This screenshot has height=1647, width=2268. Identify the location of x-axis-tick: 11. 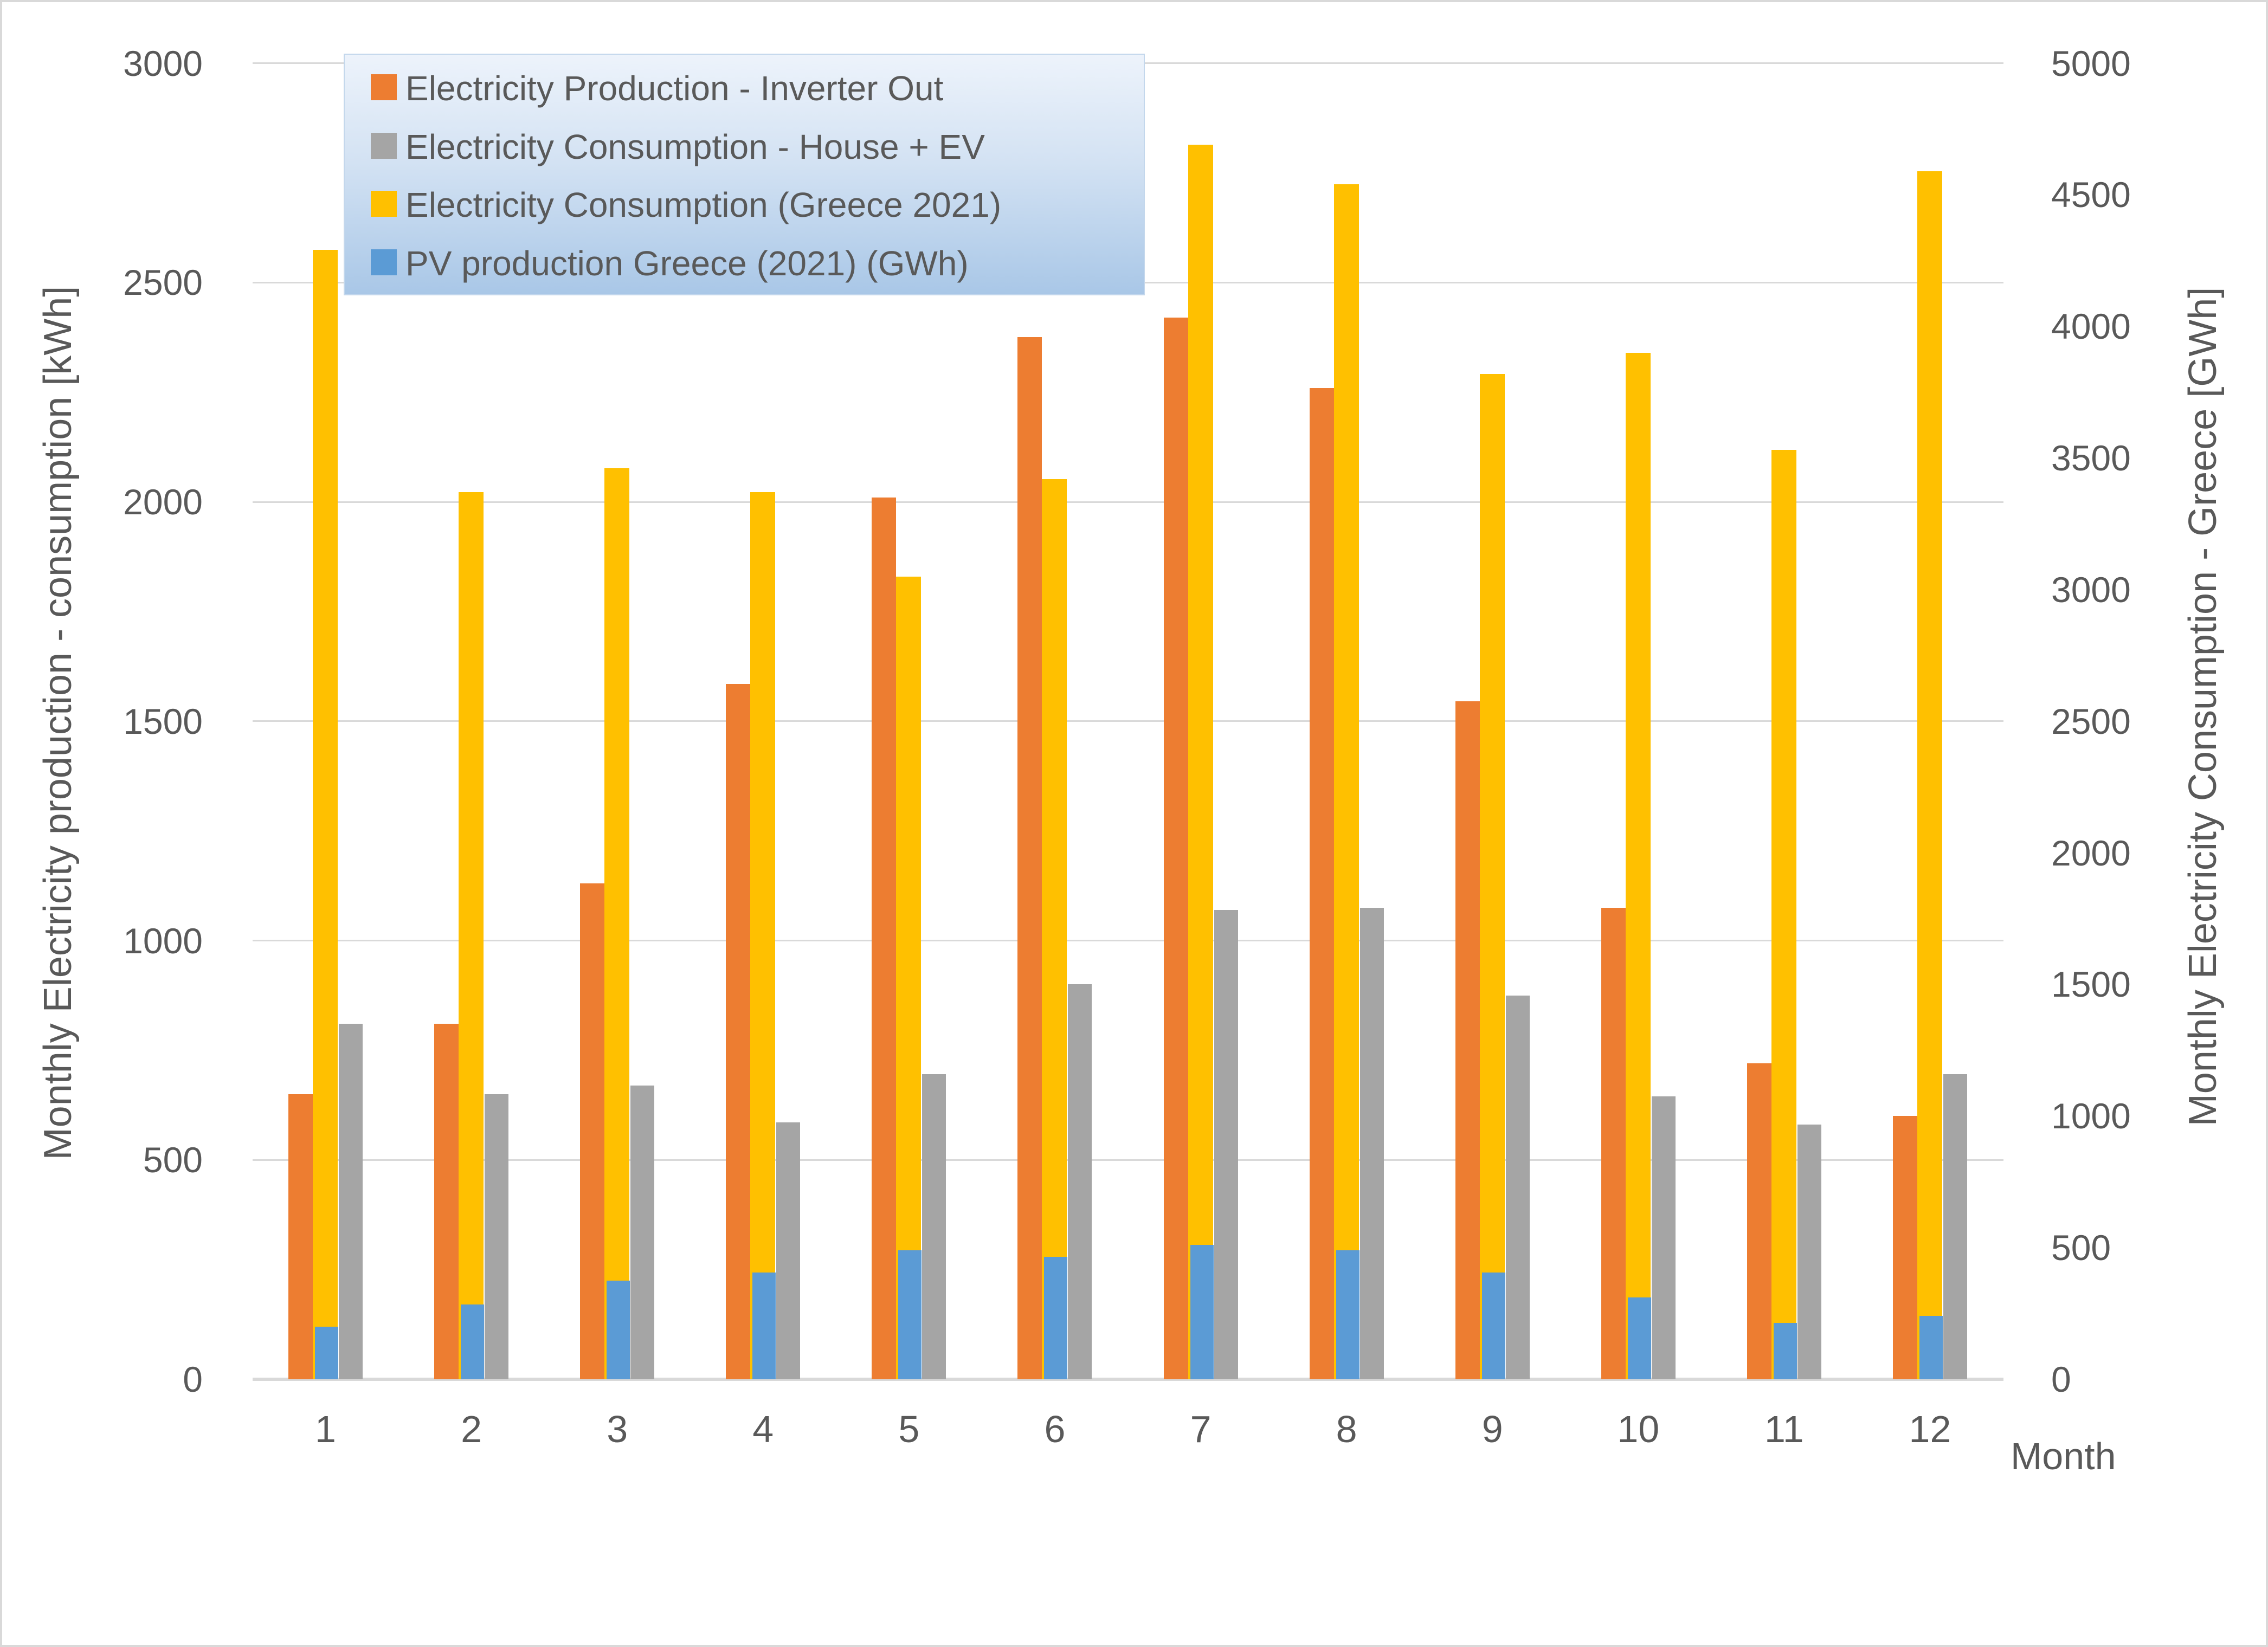
(1784, 1429).